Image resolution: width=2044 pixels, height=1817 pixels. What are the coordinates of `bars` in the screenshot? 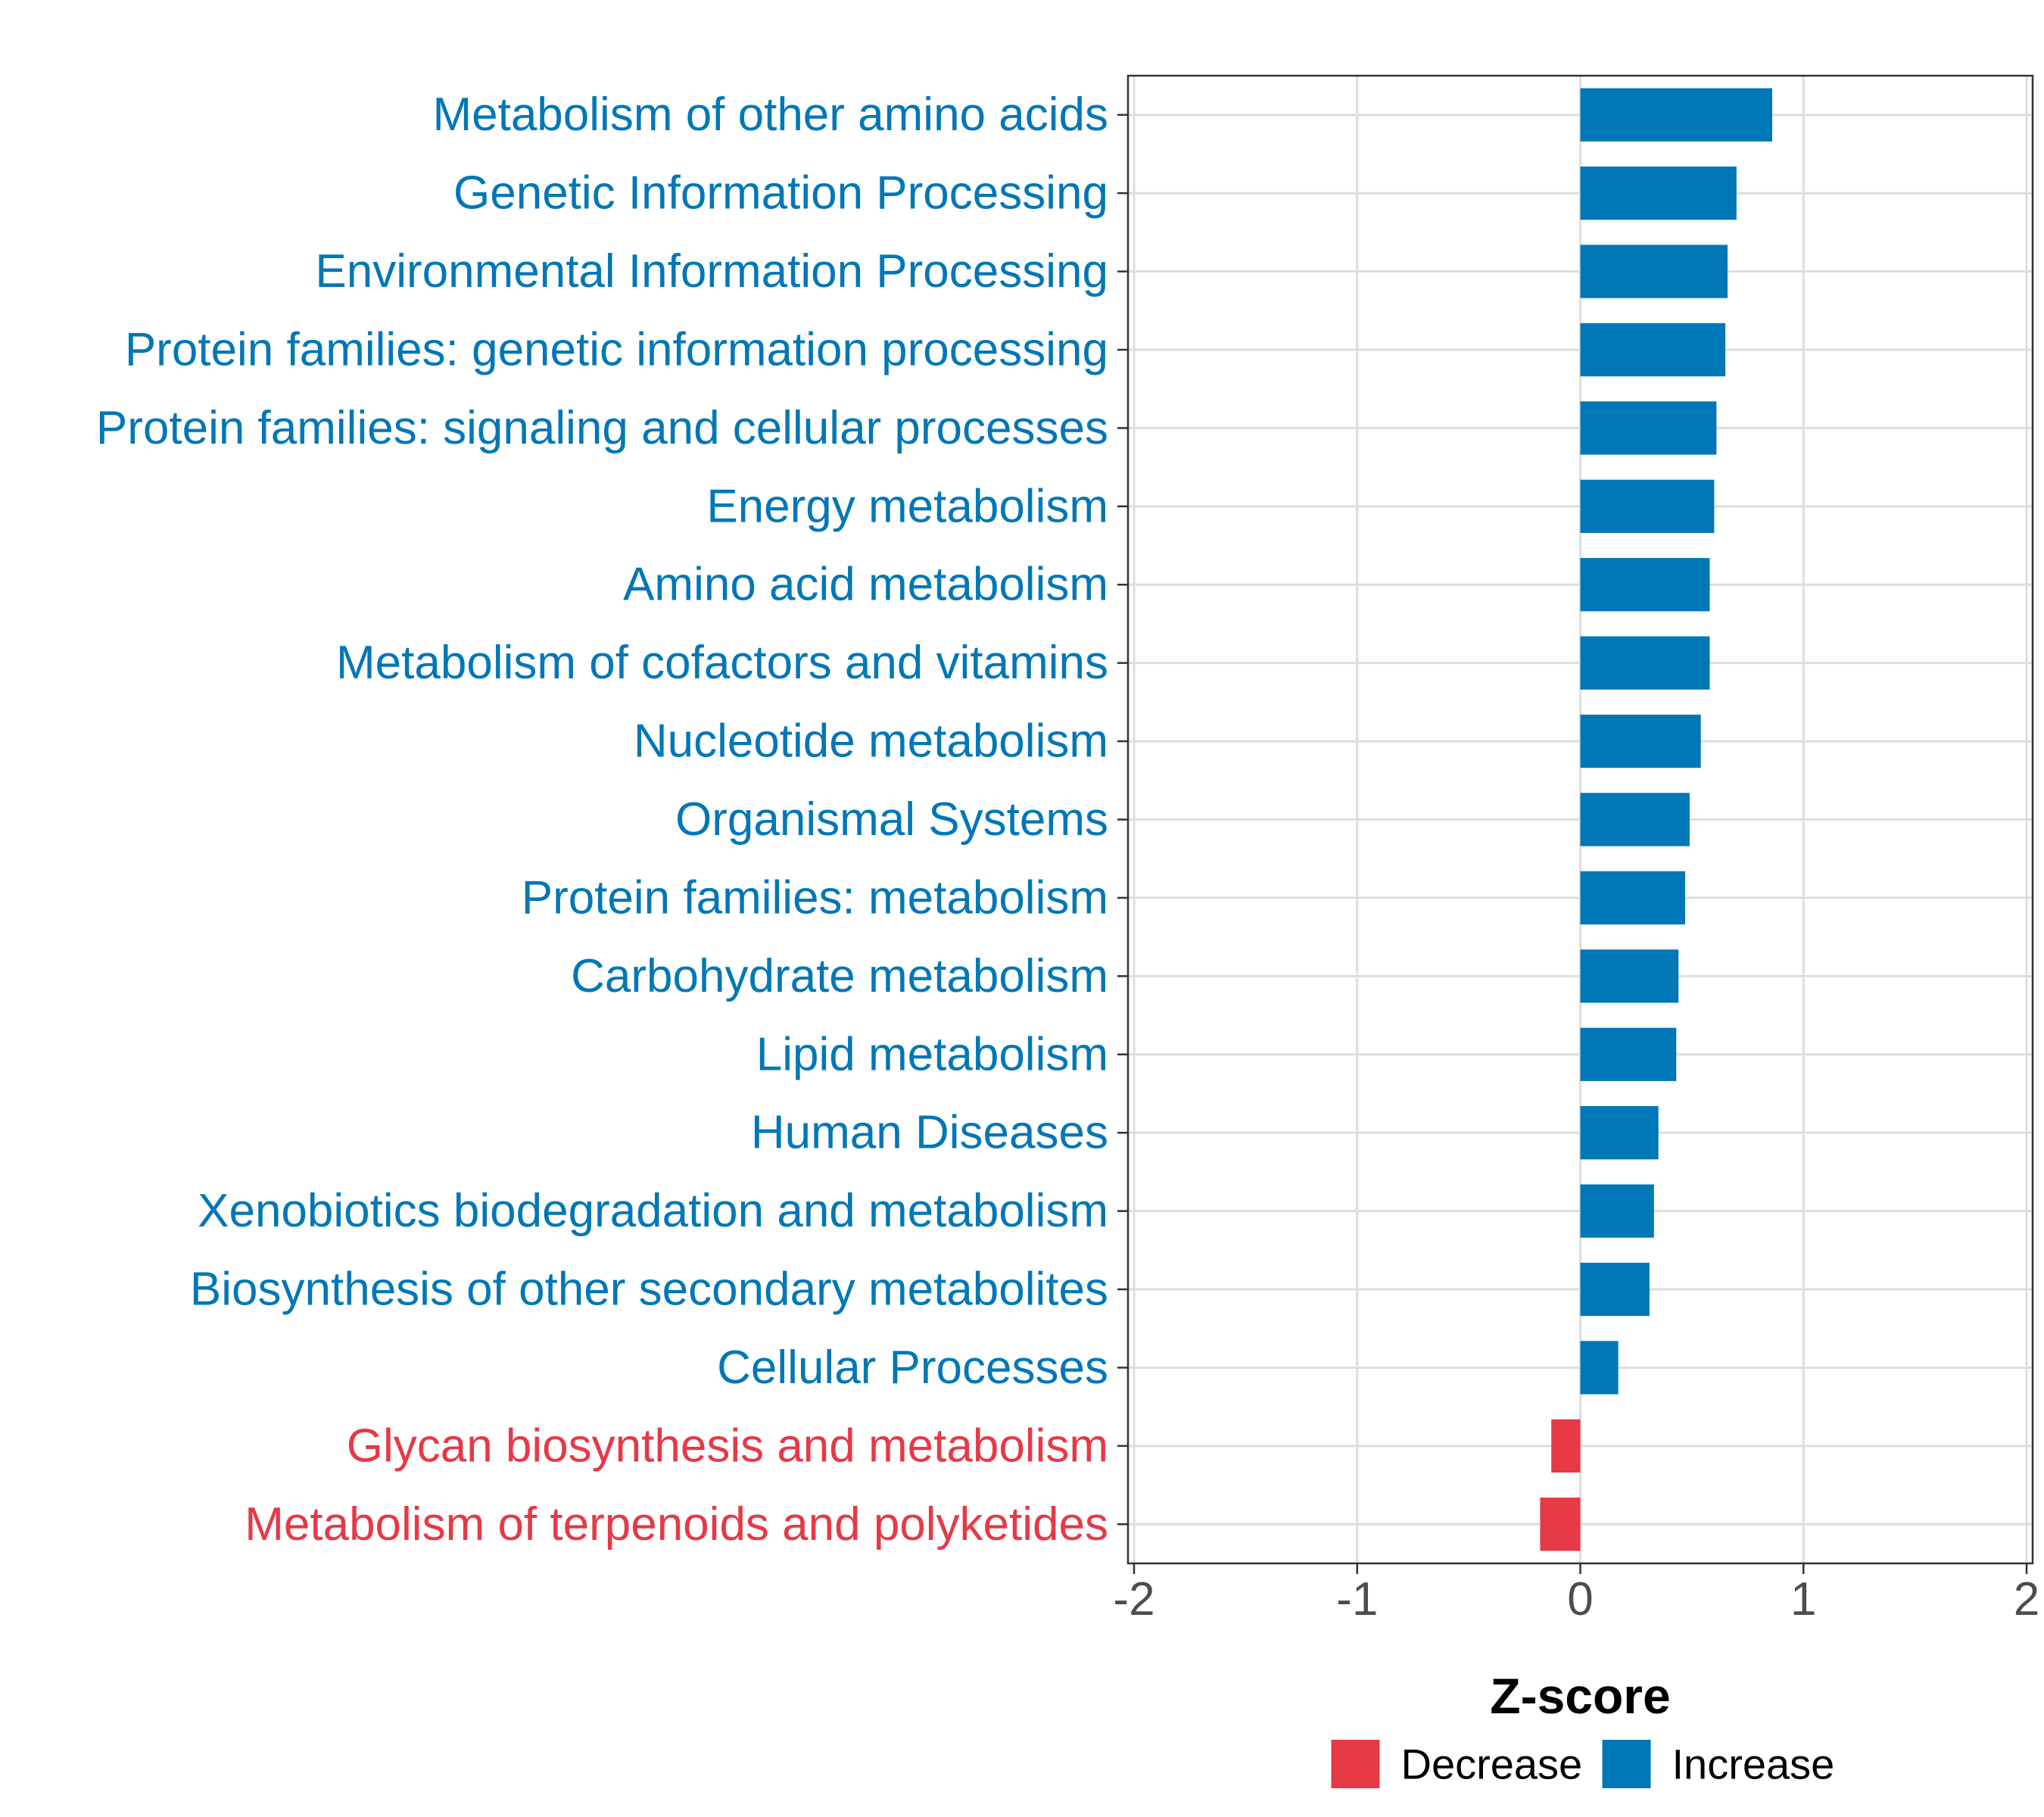 It's located at (1656, 819).